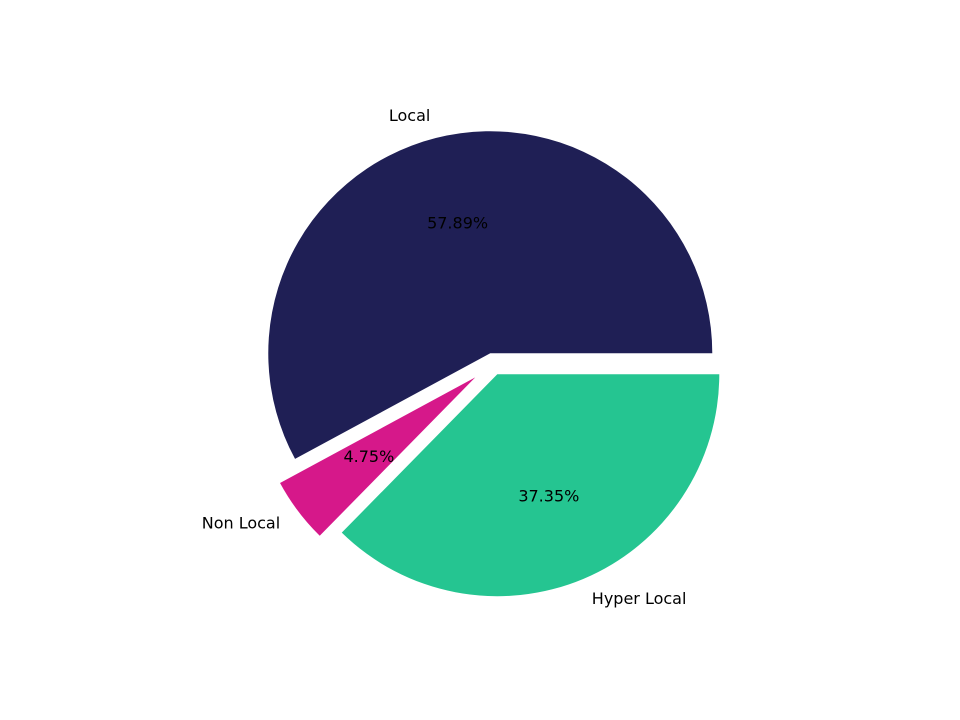 Image resolution: width=960 pixels, height=720 pixels. I want to click on percent-label: 57.89%, so click(457, 223).